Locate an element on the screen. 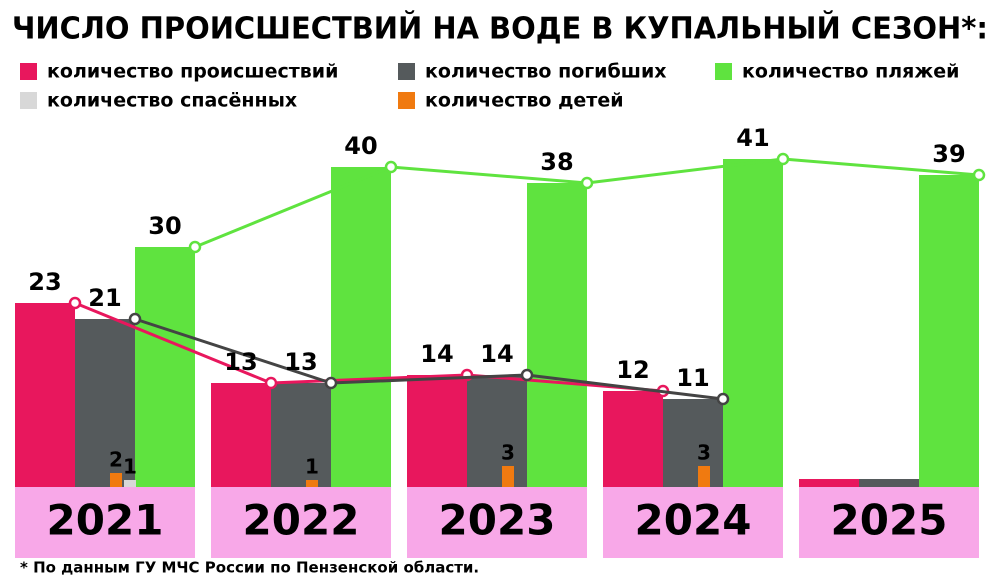 The width and height of the screenshot is (1000, 587). legend-label: количество погибших is located at coordinates (546, 72).